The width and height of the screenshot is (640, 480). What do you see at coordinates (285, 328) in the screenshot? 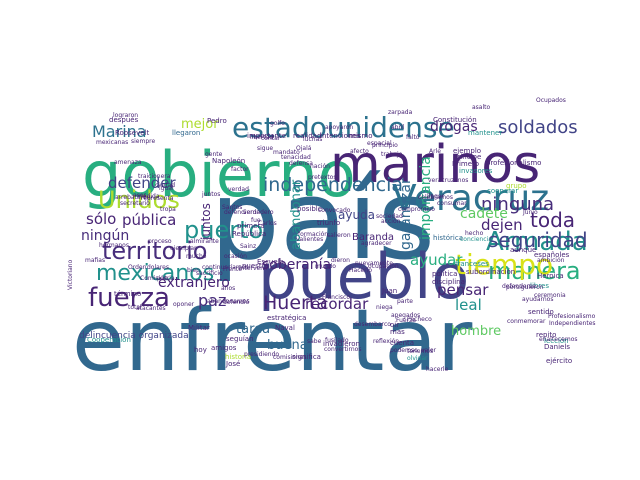
I see `word-55: Naval` at bounding box center [285, 328].